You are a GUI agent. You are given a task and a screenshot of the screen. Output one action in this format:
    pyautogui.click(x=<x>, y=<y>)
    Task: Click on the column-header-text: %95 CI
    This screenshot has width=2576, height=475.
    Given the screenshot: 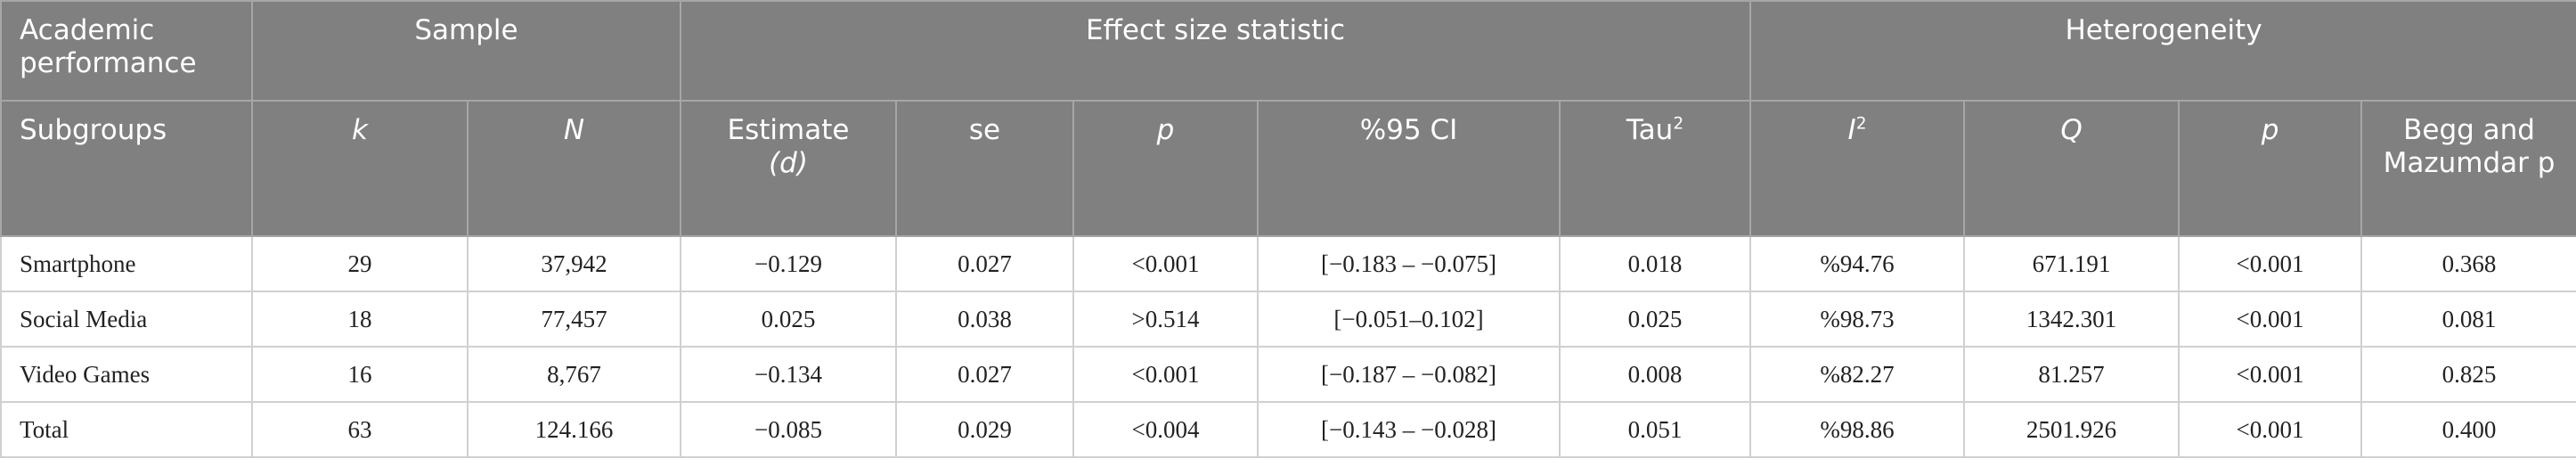 What is the action you would take?
    pyautogui.click(x=1409, y=130)
    